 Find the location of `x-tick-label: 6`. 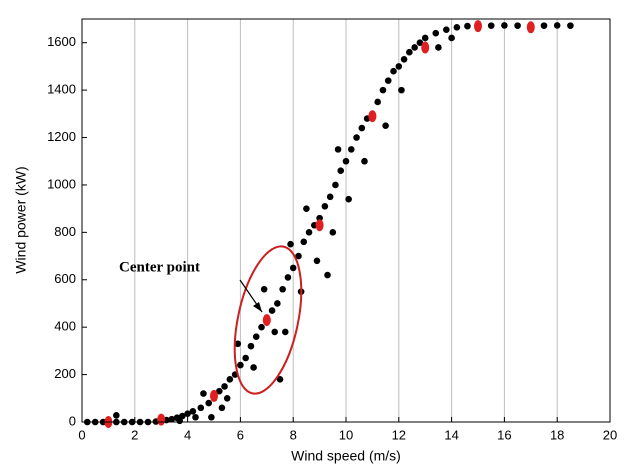

x-tick-label: 6 is located at coordinates (240, 434).